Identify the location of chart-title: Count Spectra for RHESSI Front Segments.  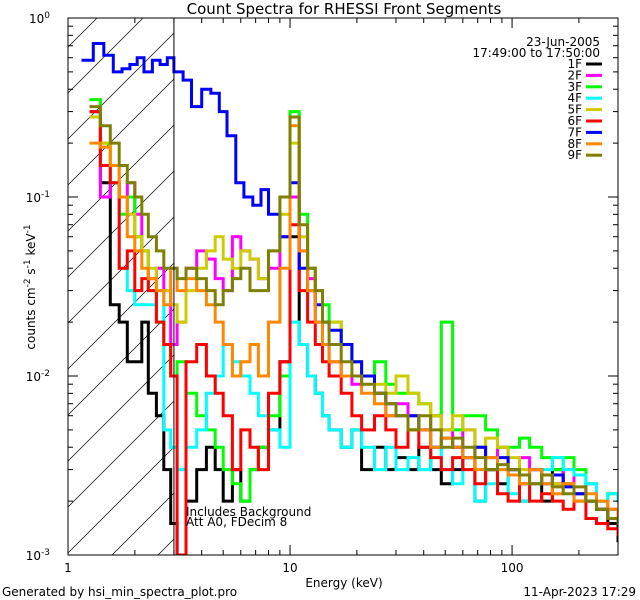
(344, 9).